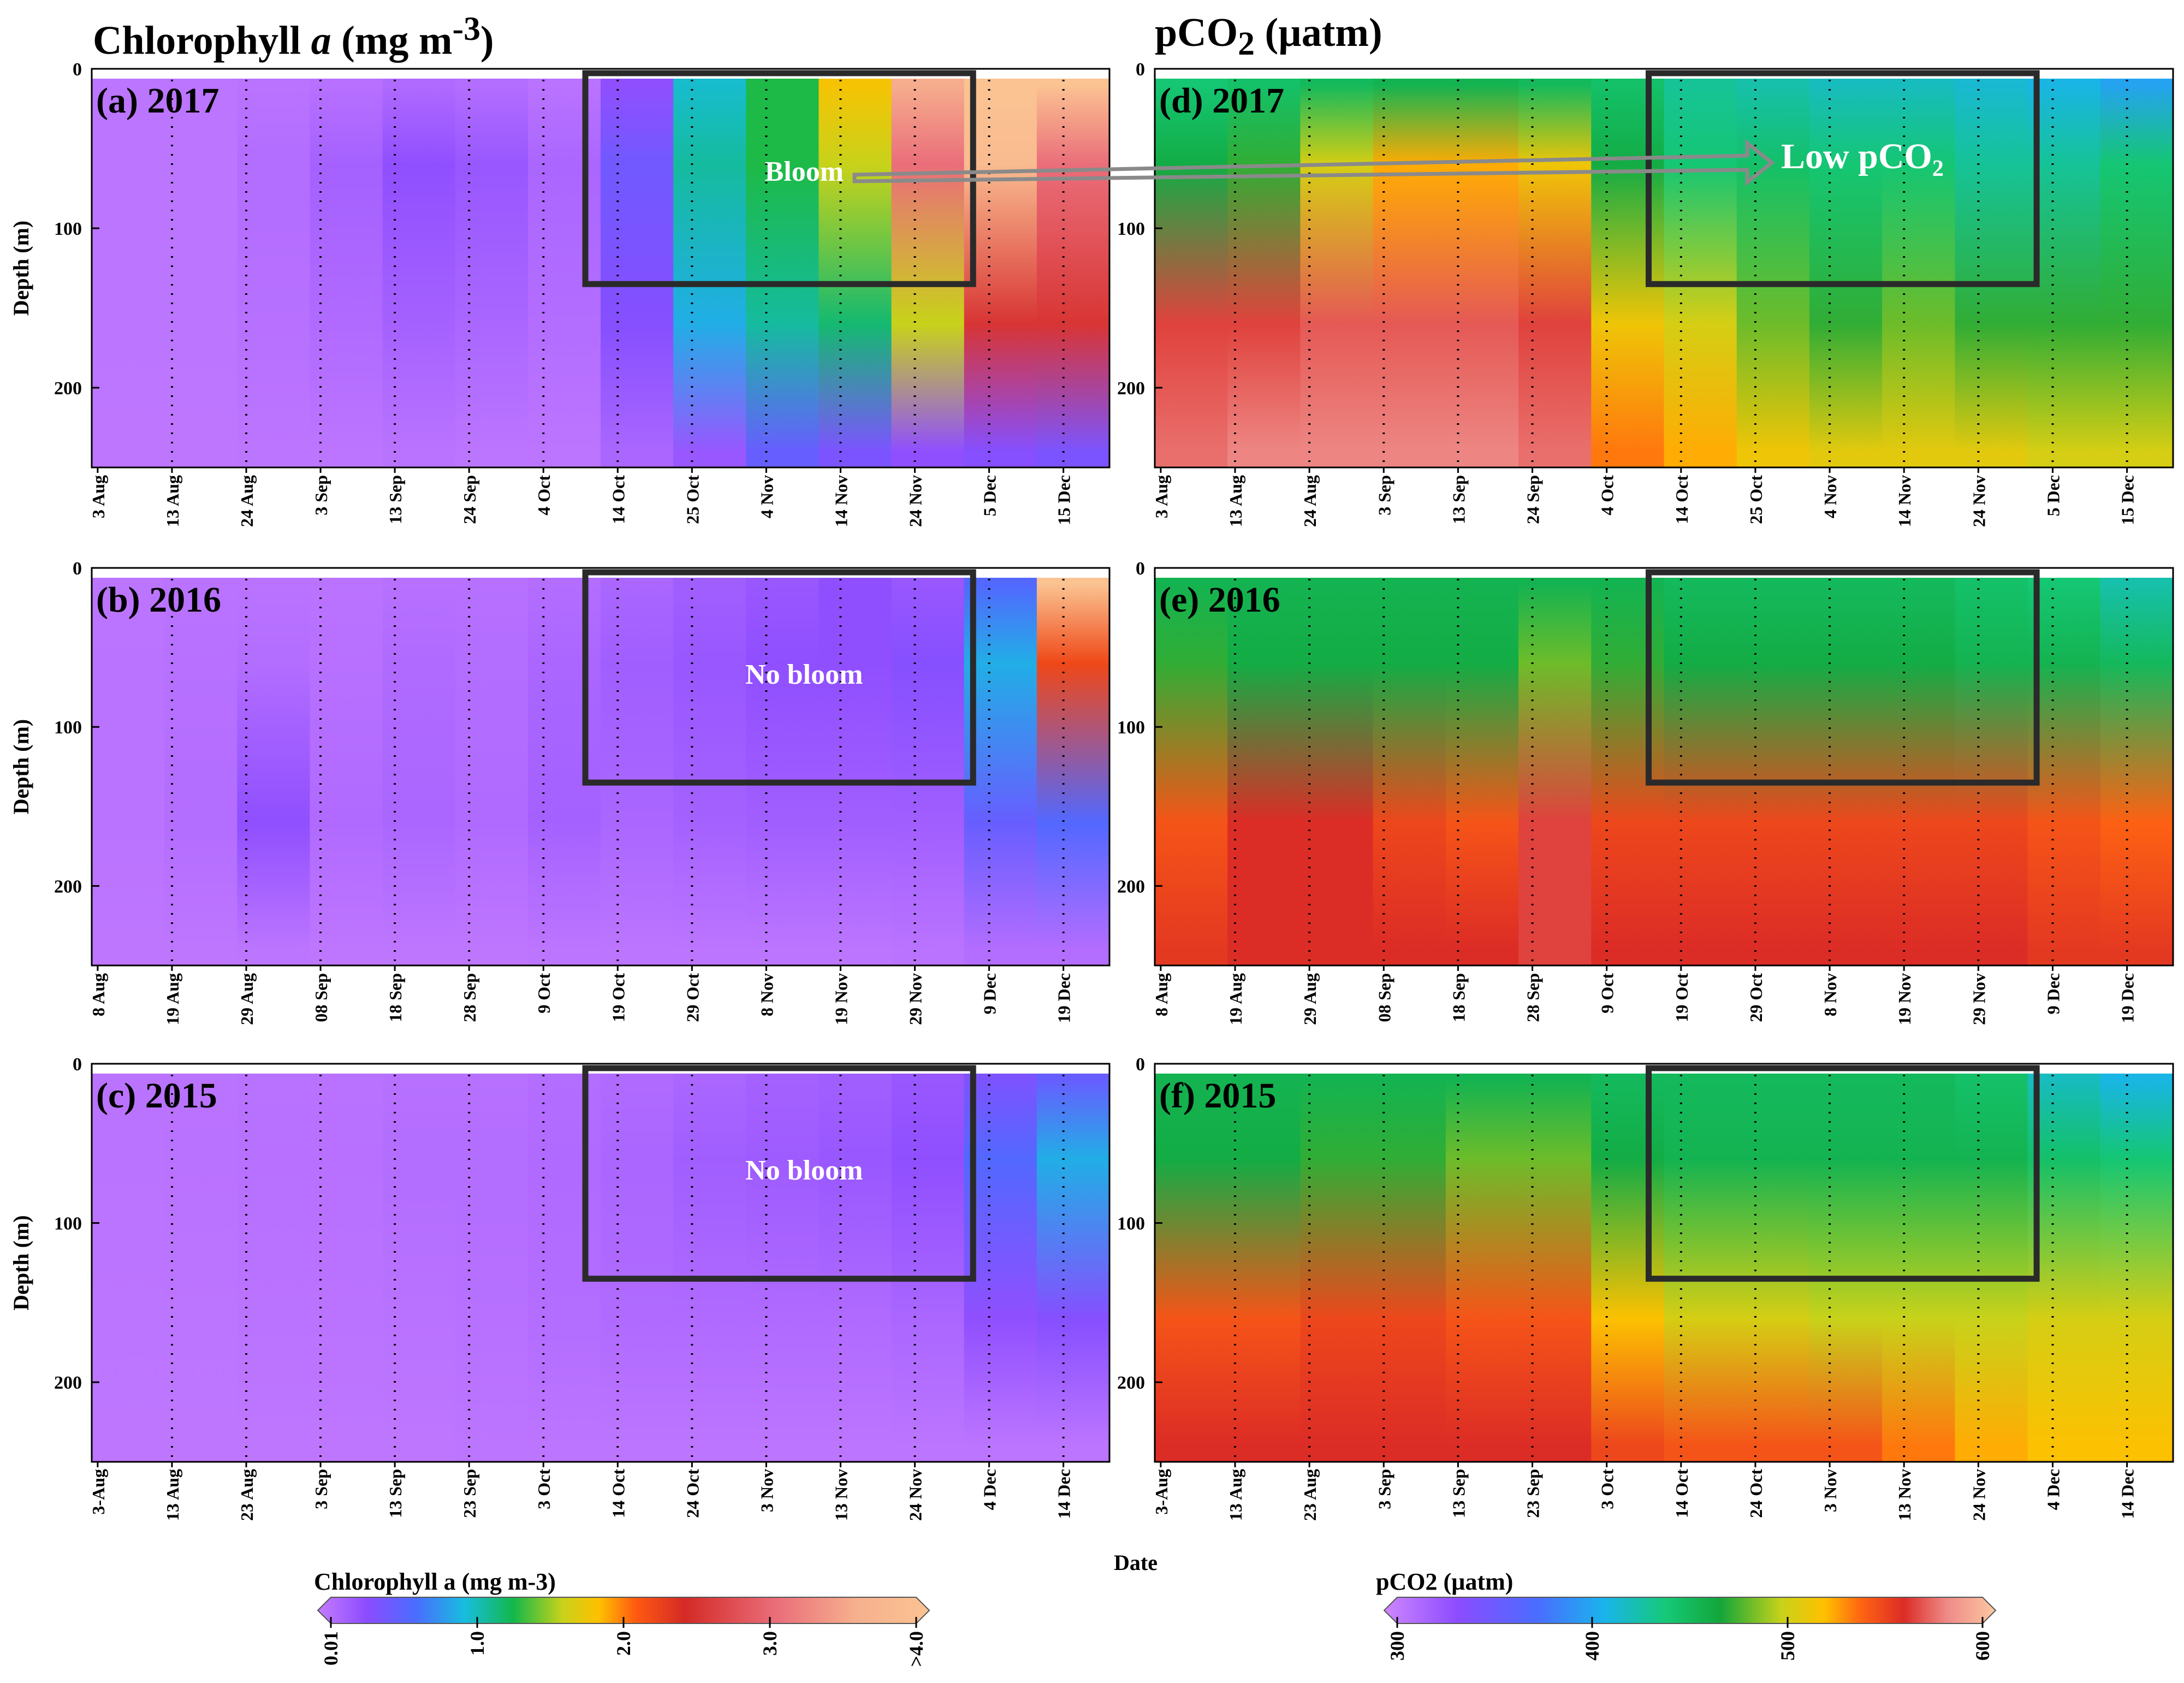 Image resolution: width=2184 pixels, height=1683 pixels. What do you see at coordinates (804, 674) in the screenshot?
I see `annotation-label: No bloom` at bounding box center [804, 674].